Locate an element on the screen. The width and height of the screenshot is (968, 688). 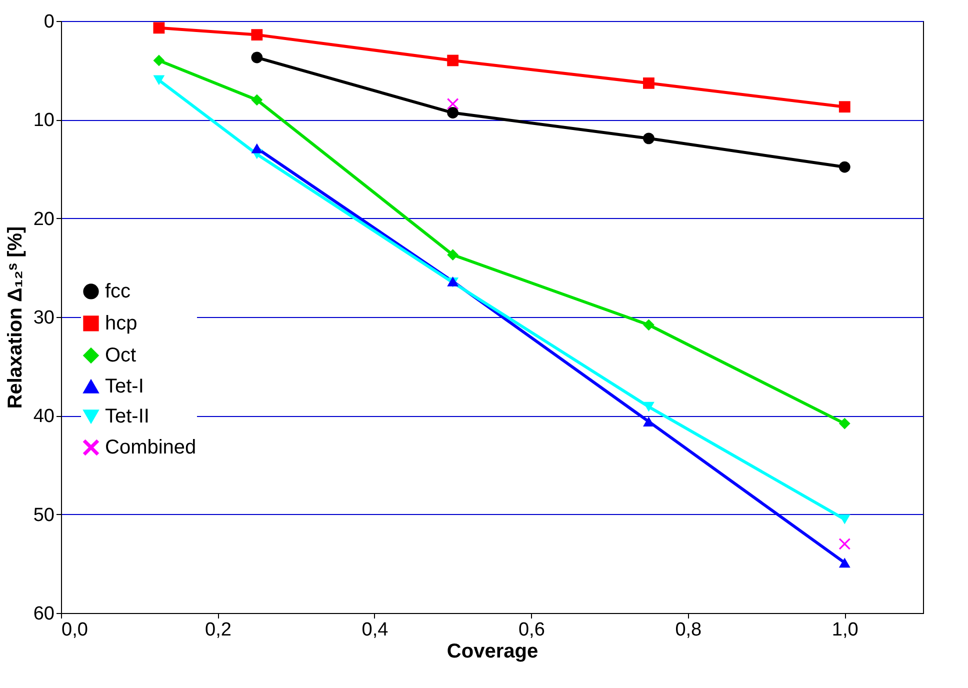
x-axis-title: Coverage is located at coordinates (492, 651).